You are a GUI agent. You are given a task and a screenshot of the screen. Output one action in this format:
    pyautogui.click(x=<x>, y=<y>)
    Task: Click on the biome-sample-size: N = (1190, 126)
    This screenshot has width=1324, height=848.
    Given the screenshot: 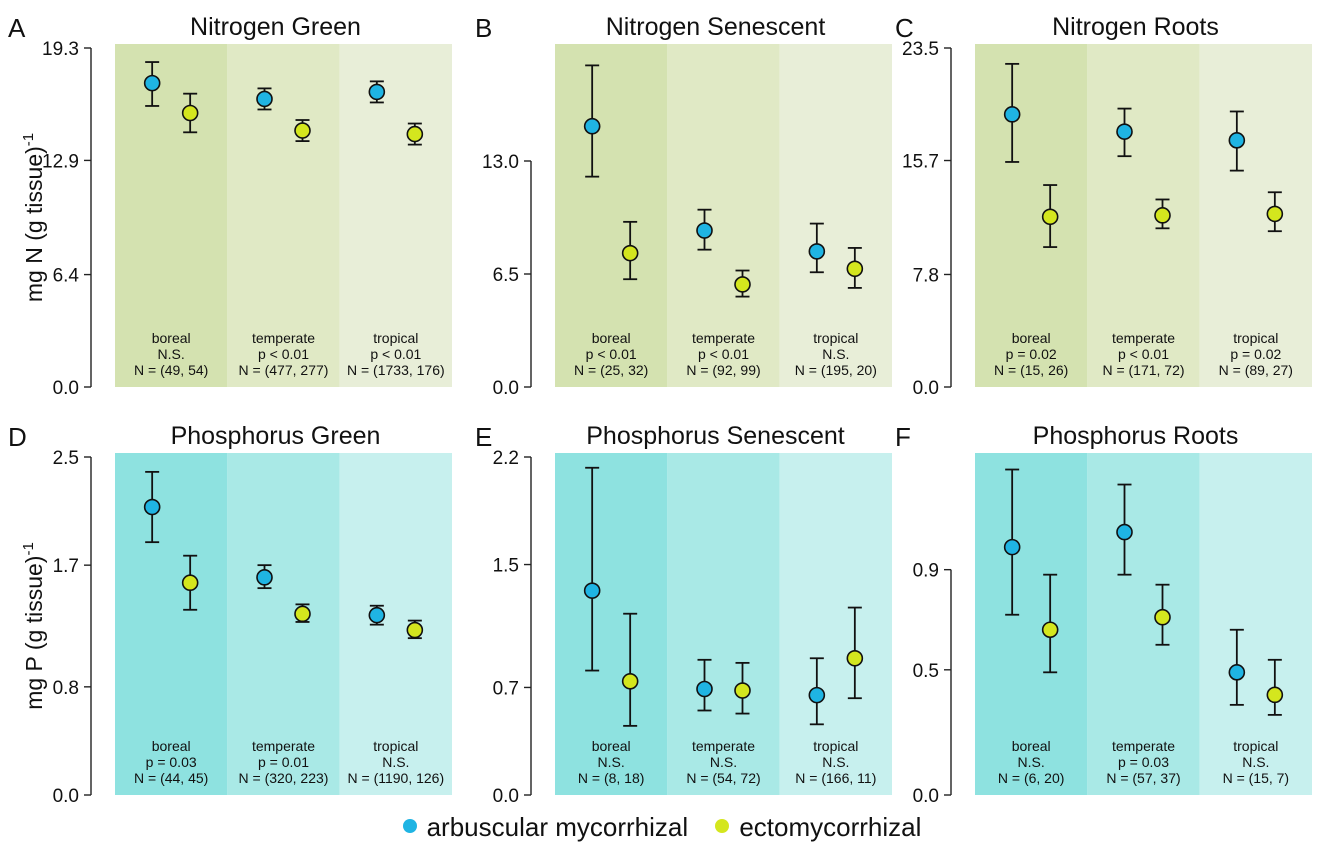 What is the action you would take?
    pyautogui.click(x=396, y=778)
    